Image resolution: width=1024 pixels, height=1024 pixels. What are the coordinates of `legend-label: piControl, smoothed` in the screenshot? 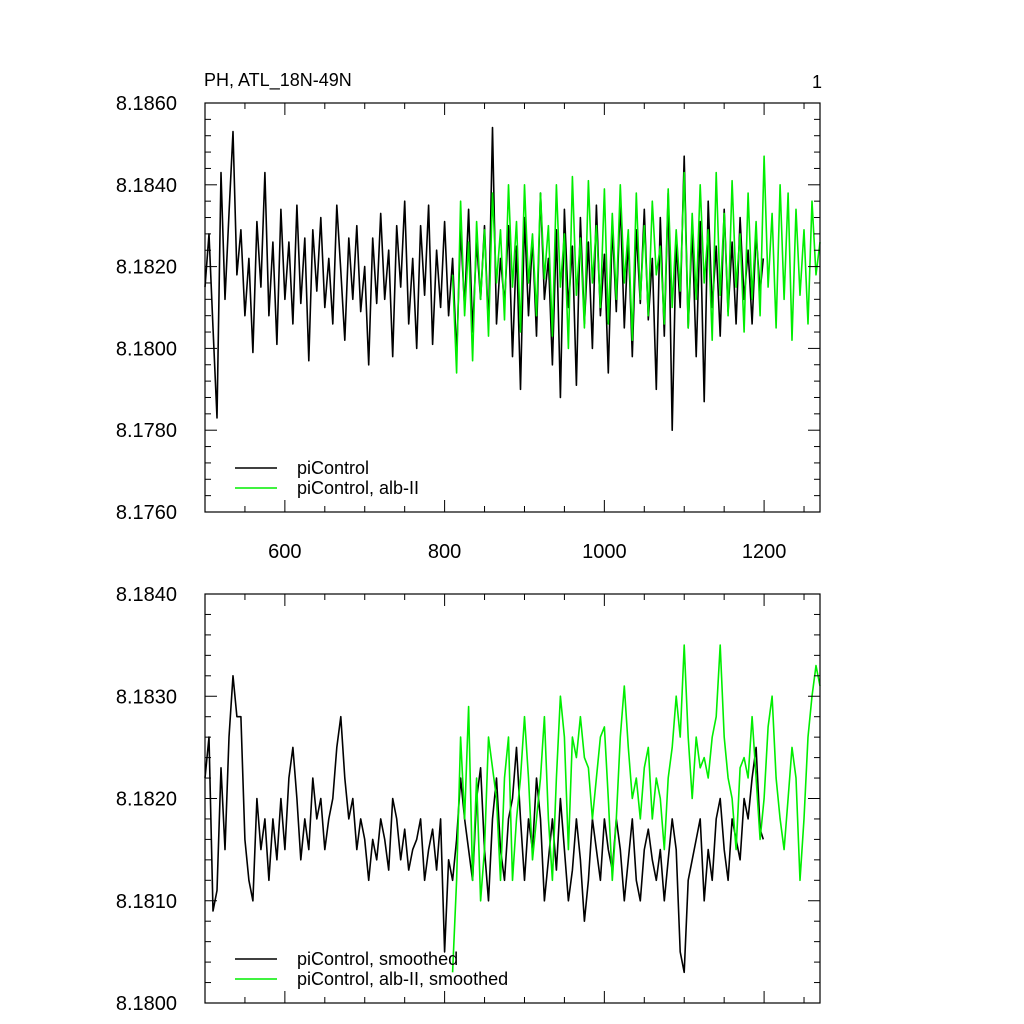 It's located at (377, 959).